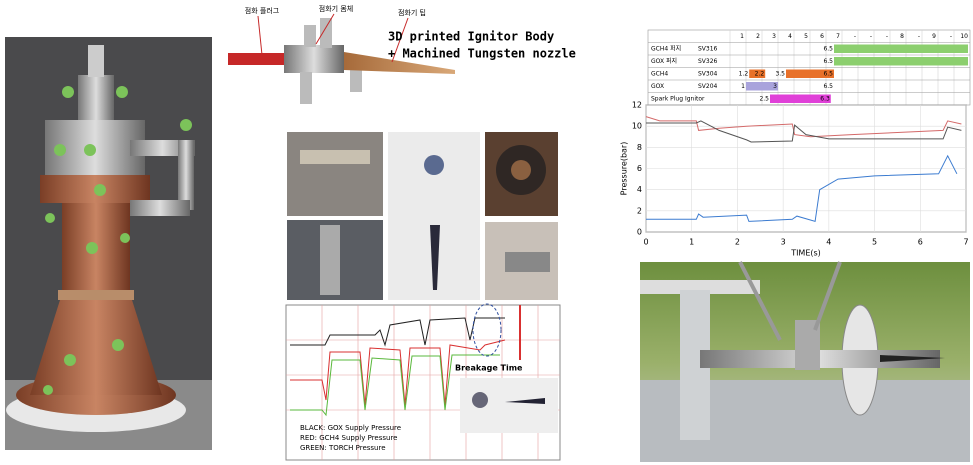 The image size is (973, 465). Describe the element at coordinates (758, 36) in the screenshot. I see `column-header: 2` at that location.